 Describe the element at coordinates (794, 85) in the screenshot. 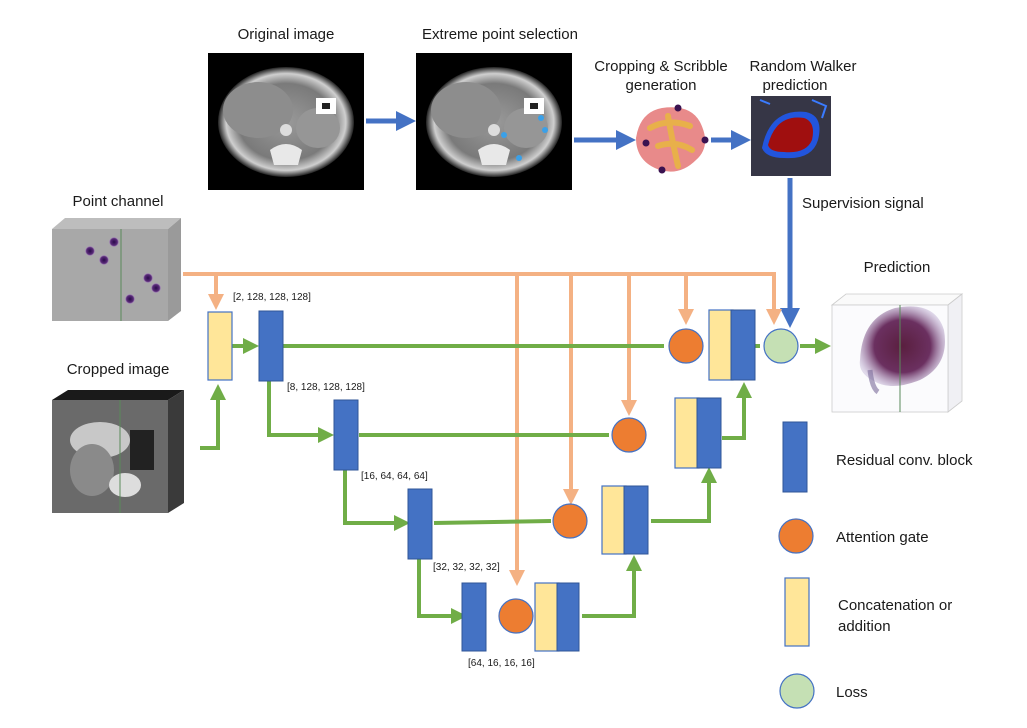

I see `label-random-walker-2: prediction` at that location.